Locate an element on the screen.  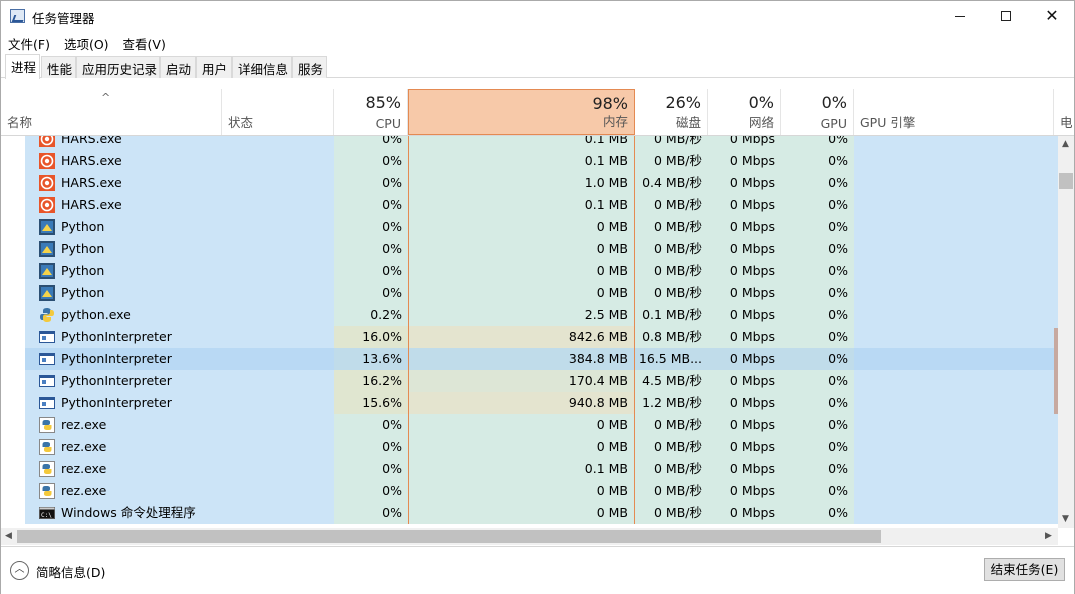
process-row: C:\ Windows 命令处理程序 0% 0 MB 0 MB/秒 0 Mbps 0% is located at coordinates (529, 513).